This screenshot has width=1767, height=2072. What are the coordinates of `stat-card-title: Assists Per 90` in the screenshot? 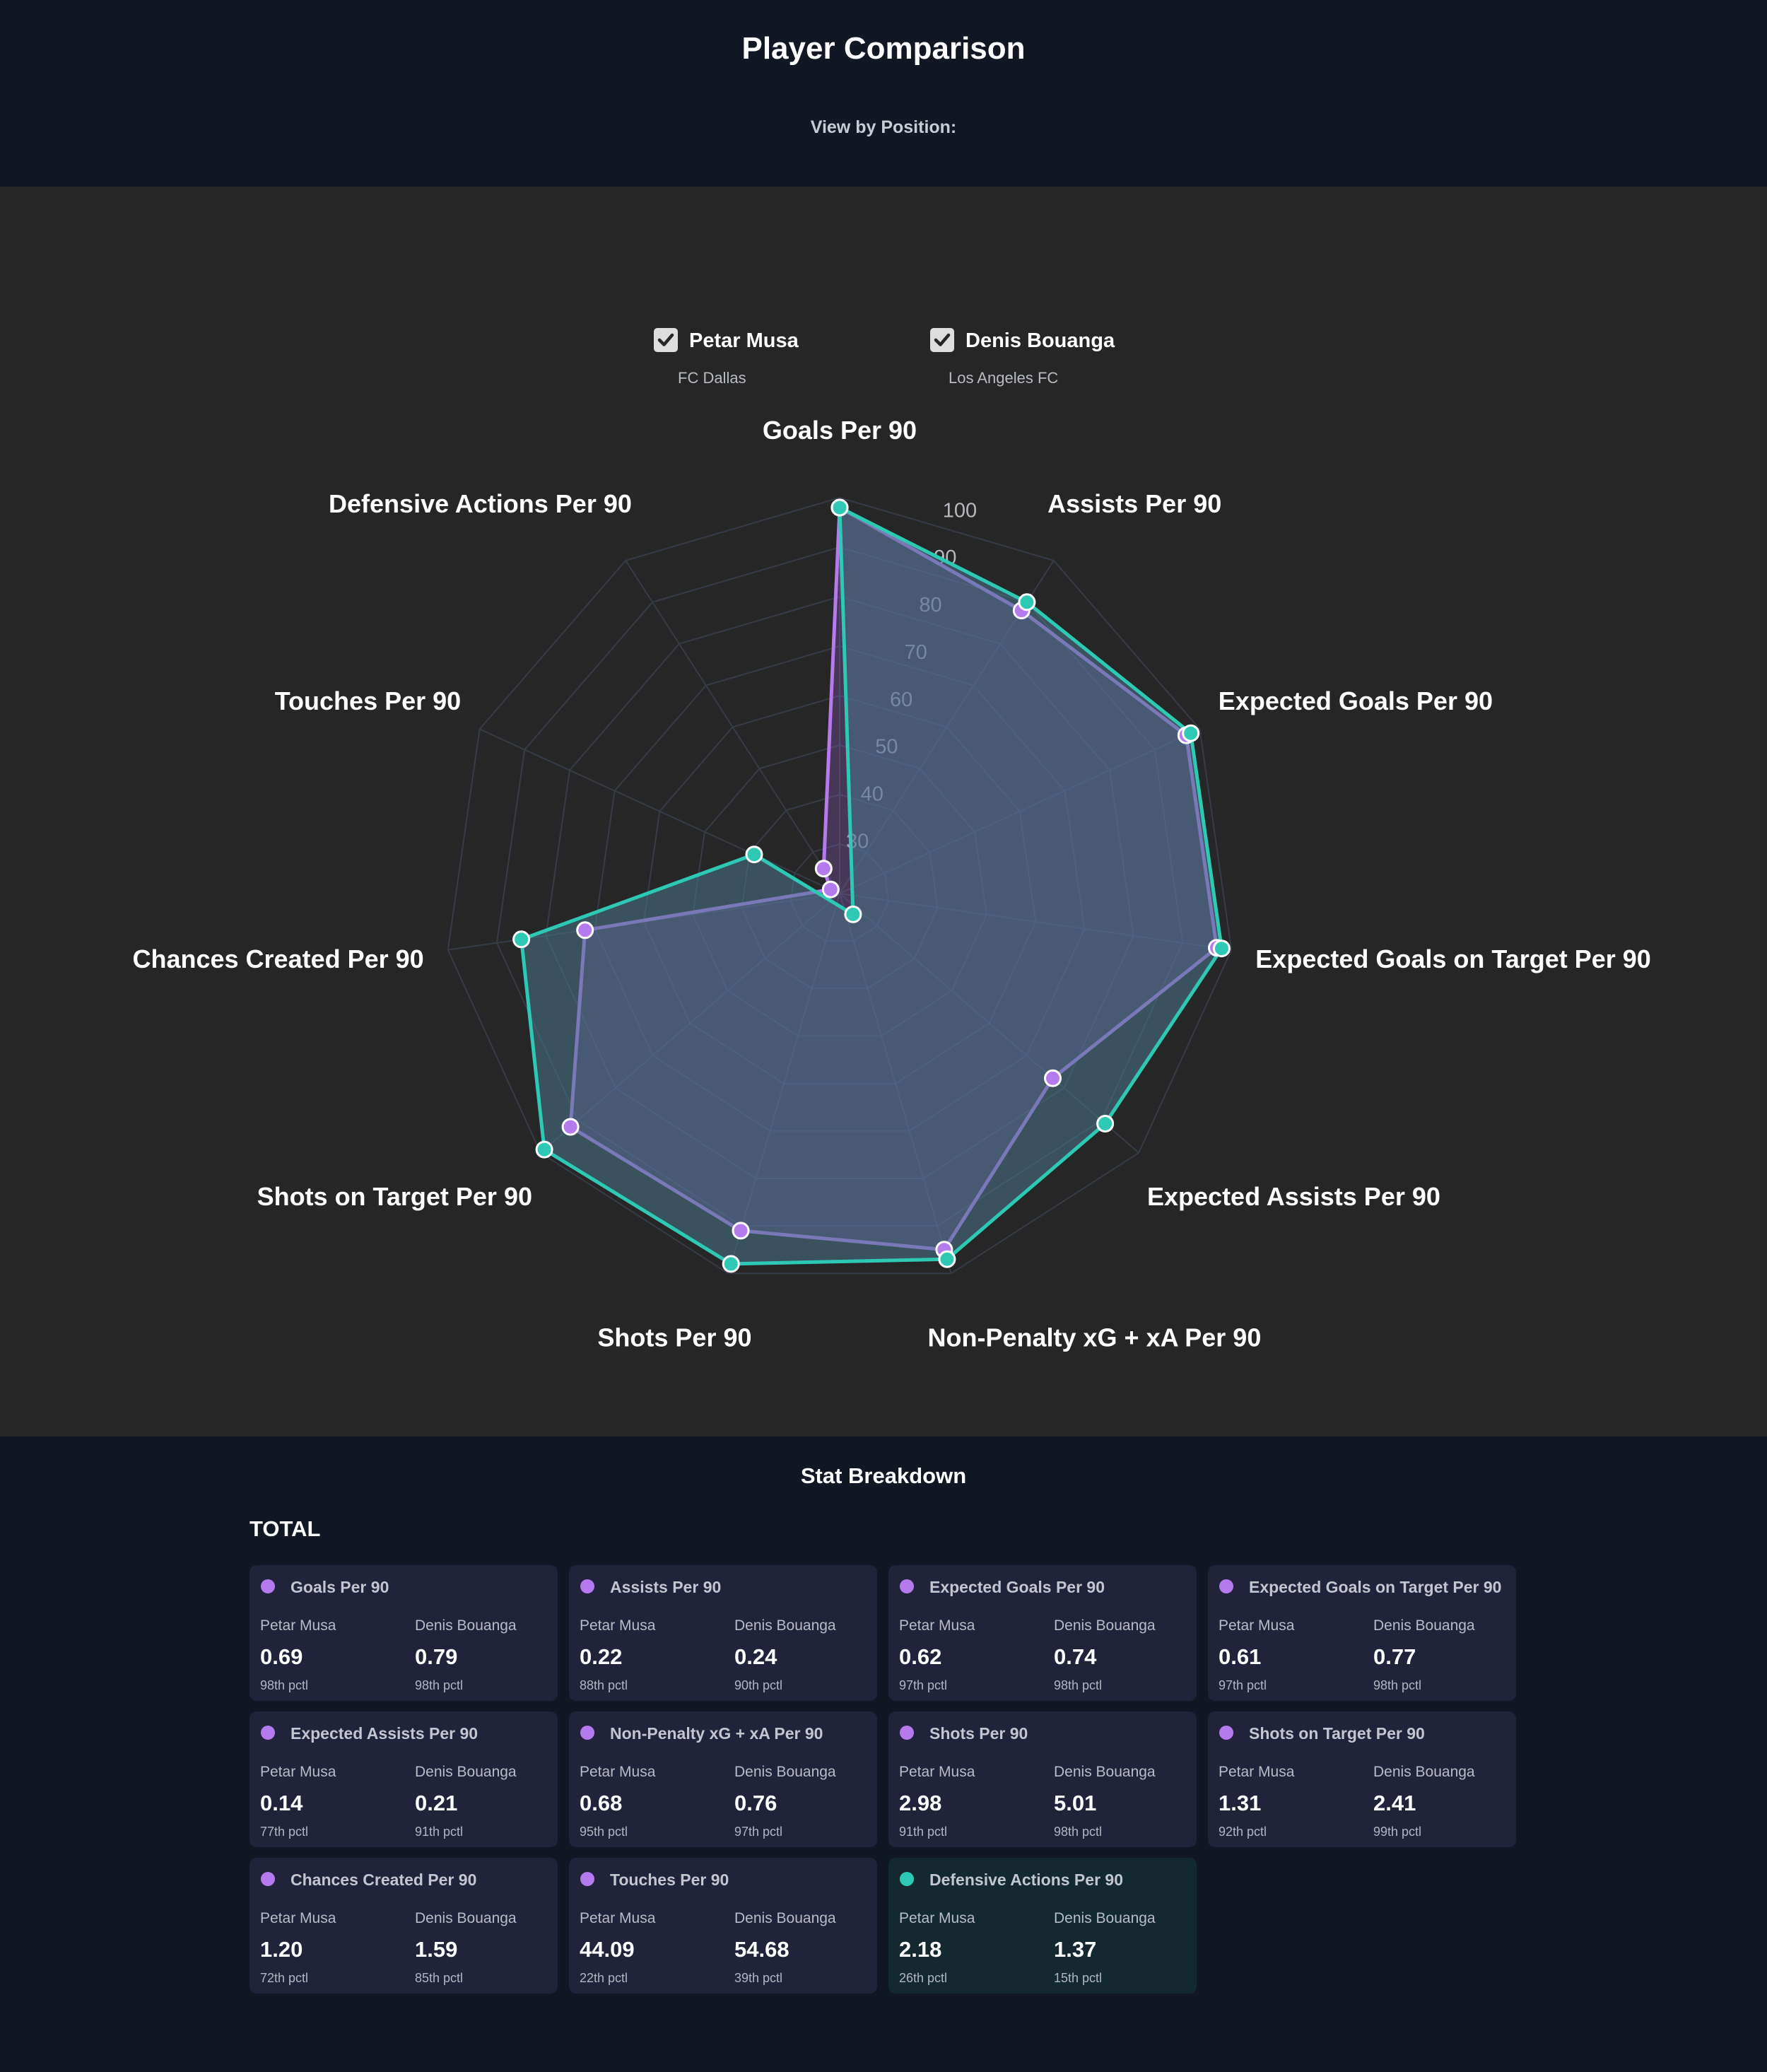 It's located at (666, 1587).